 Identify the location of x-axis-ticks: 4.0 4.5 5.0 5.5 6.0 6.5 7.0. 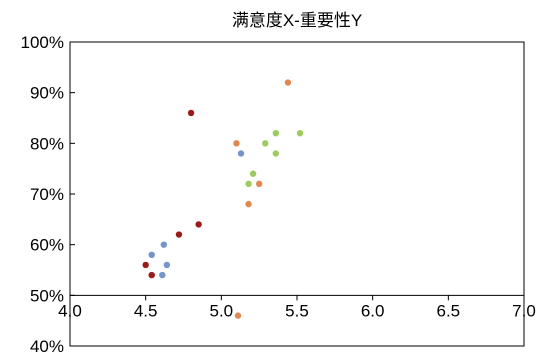
(297, 307).